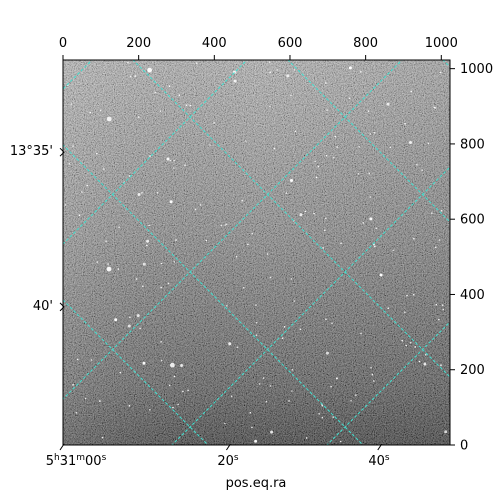 This screenshot has width=500, height=500. What do you see at coordinates (256, 483) in the screenshot?
I see `x-axis-title: pos.eq.ra` at bounding box center [256, 483].